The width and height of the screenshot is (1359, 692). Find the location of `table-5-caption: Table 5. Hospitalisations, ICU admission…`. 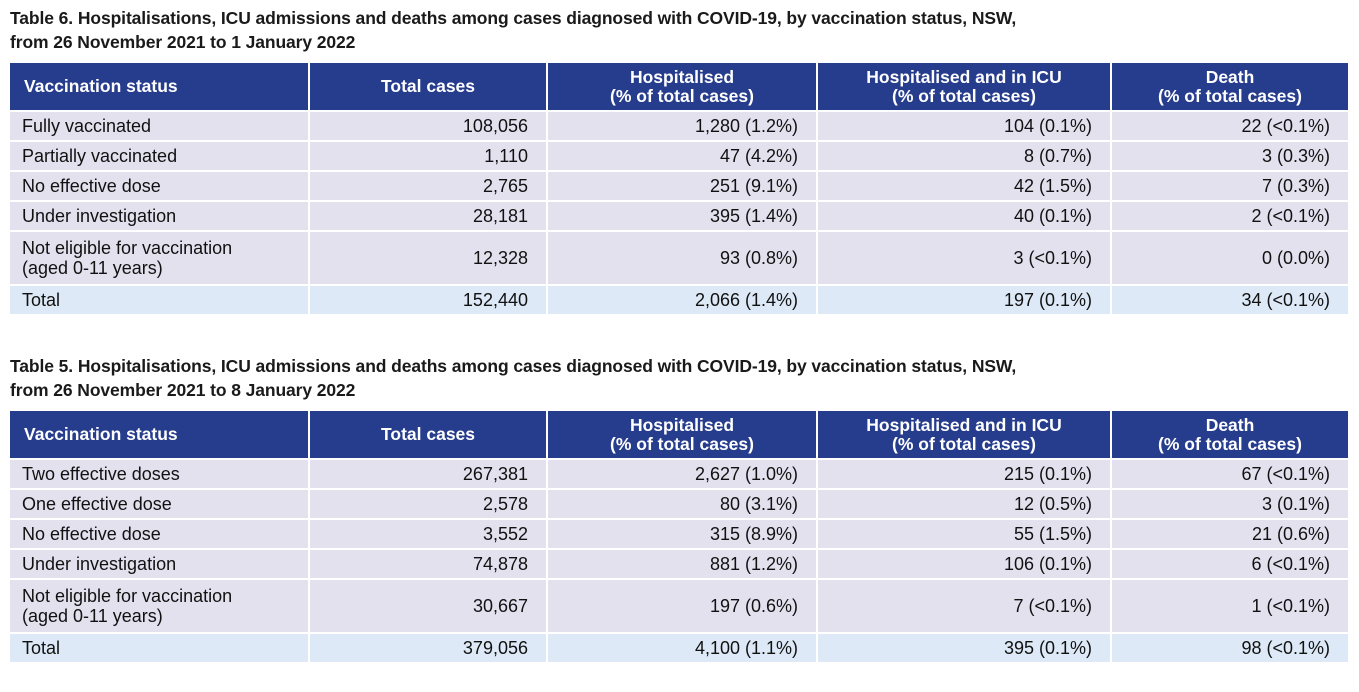

table-5-caption: Table 5. Hospitalisations, ICU admission… is located at coordinates (680, 378).